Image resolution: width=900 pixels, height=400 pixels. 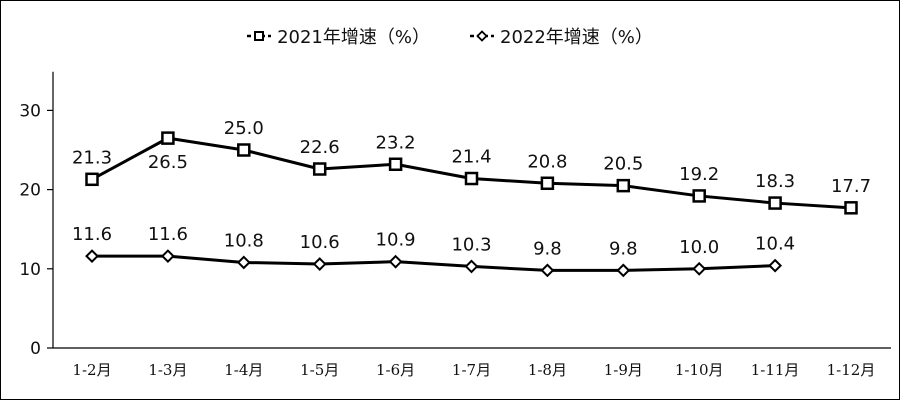 I want to click on data-label-2022-9: 10.4, so click(x=775, y=244).